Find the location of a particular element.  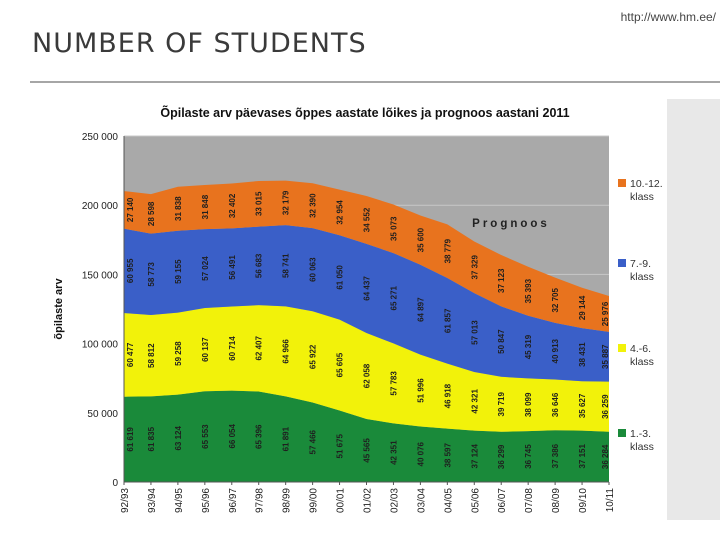

y-tick-label: 50 000 is located at coordinates (102, 414).